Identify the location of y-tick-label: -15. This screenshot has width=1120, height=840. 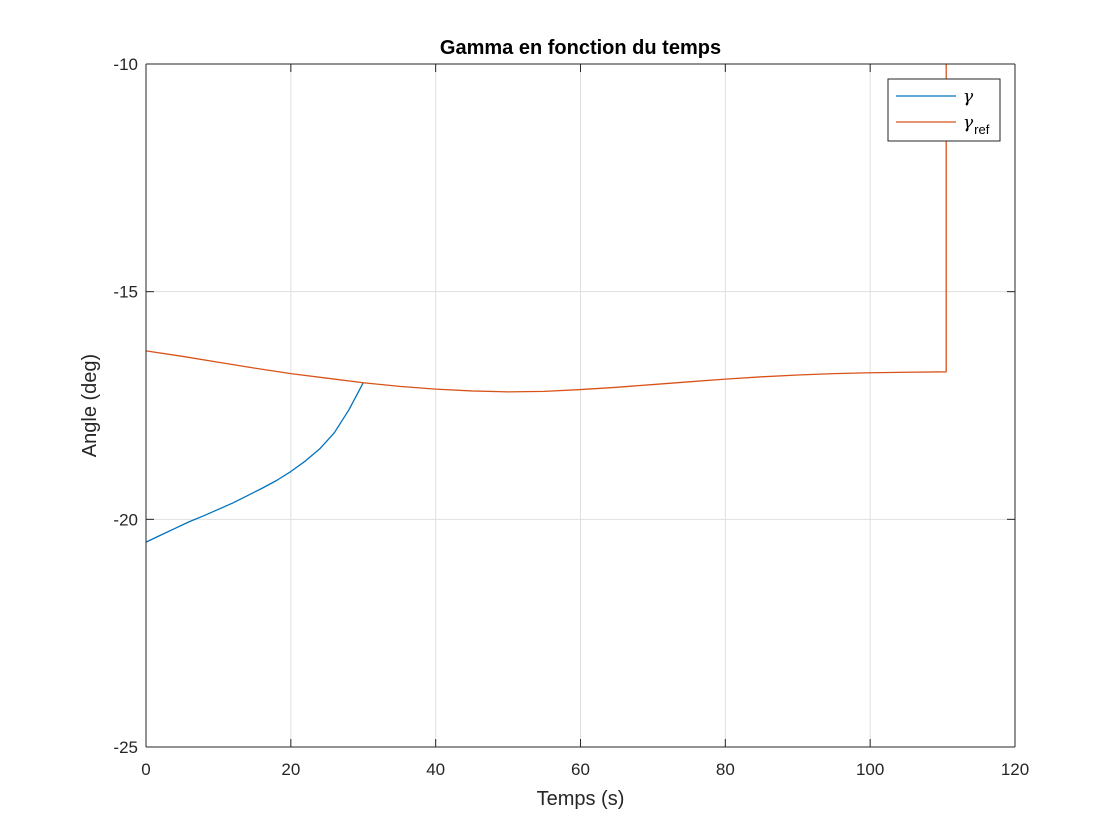
(125, 292).